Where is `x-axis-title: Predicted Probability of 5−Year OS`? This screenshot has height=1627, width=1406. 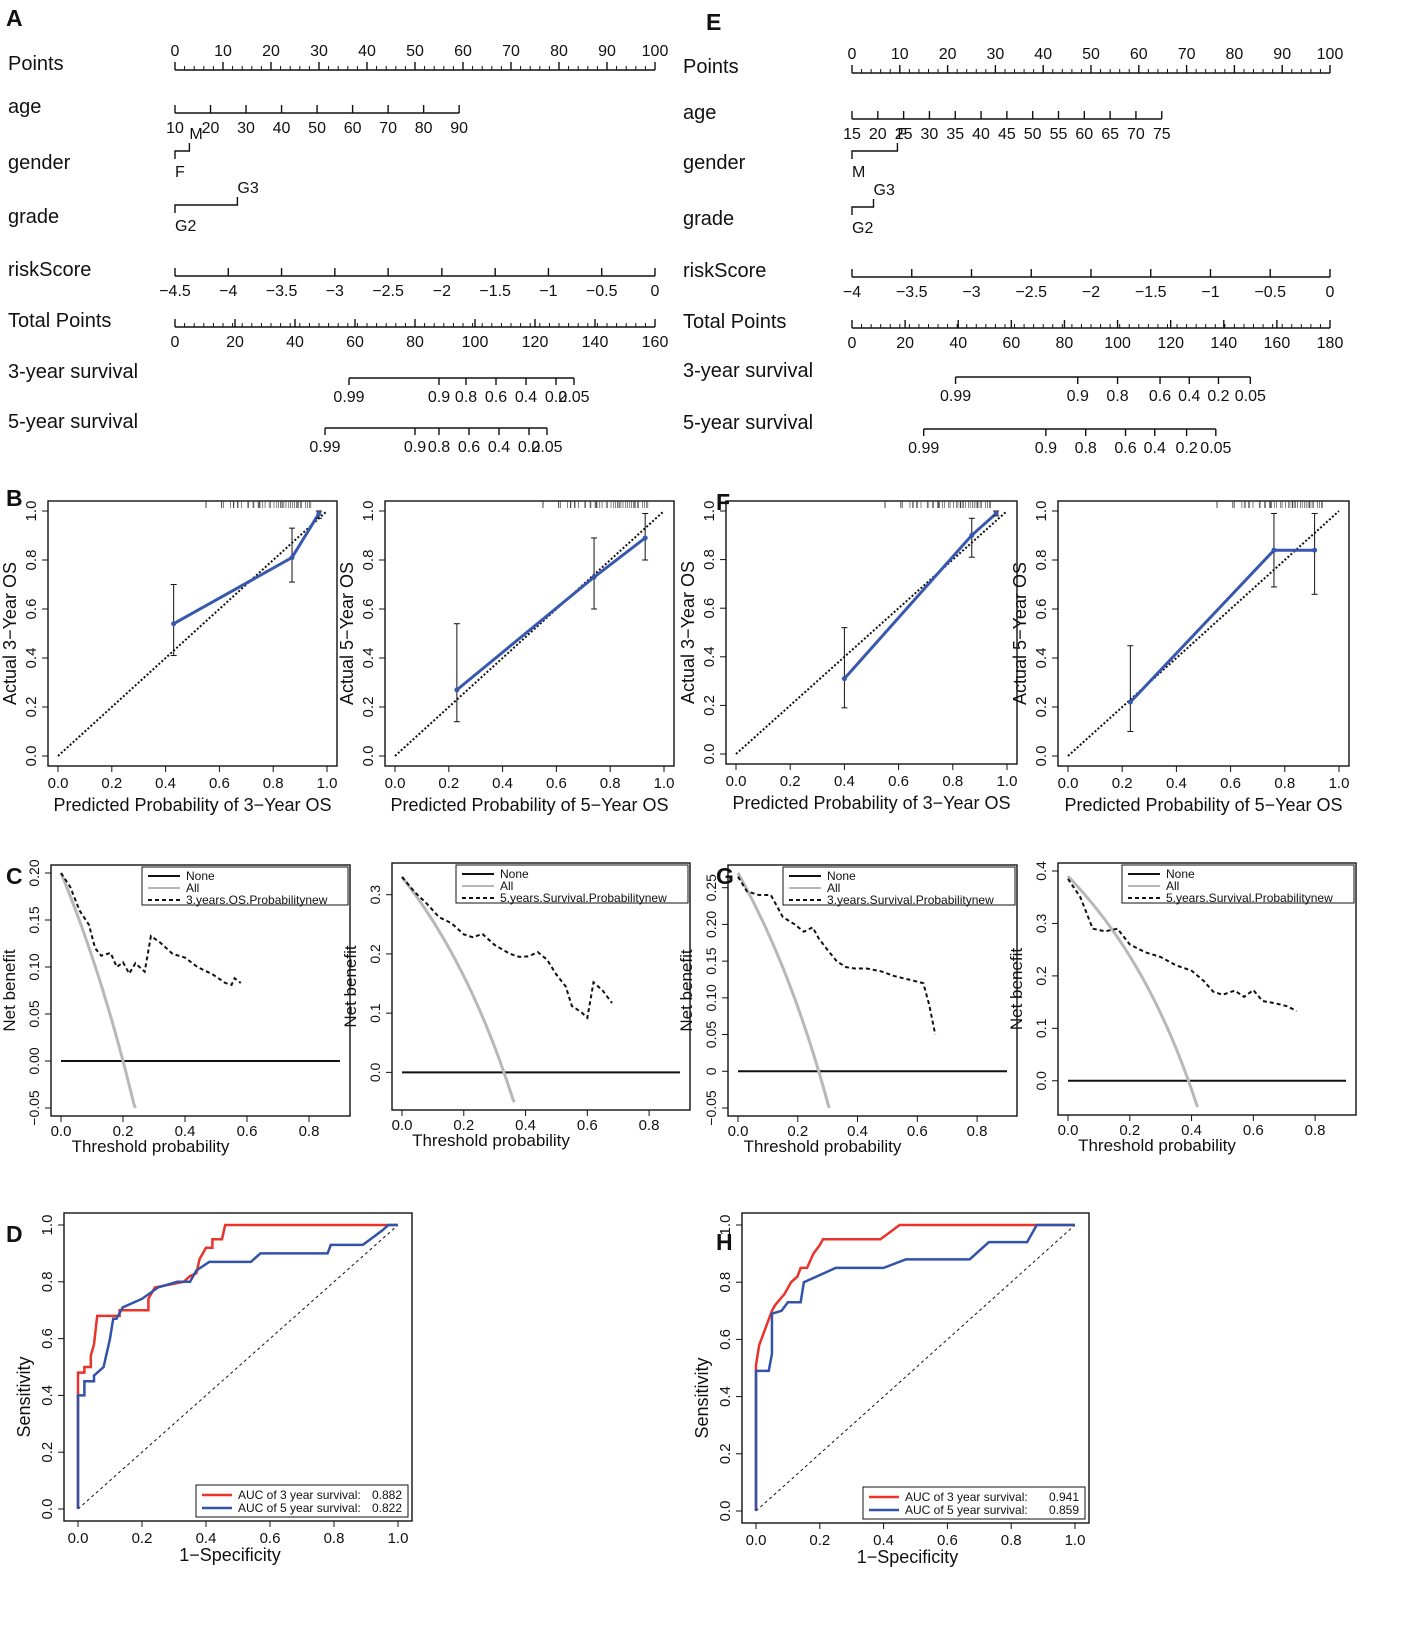 x-axis-title: Predicted Probability of 5−Year OS is located at coordinates (1204, 805).